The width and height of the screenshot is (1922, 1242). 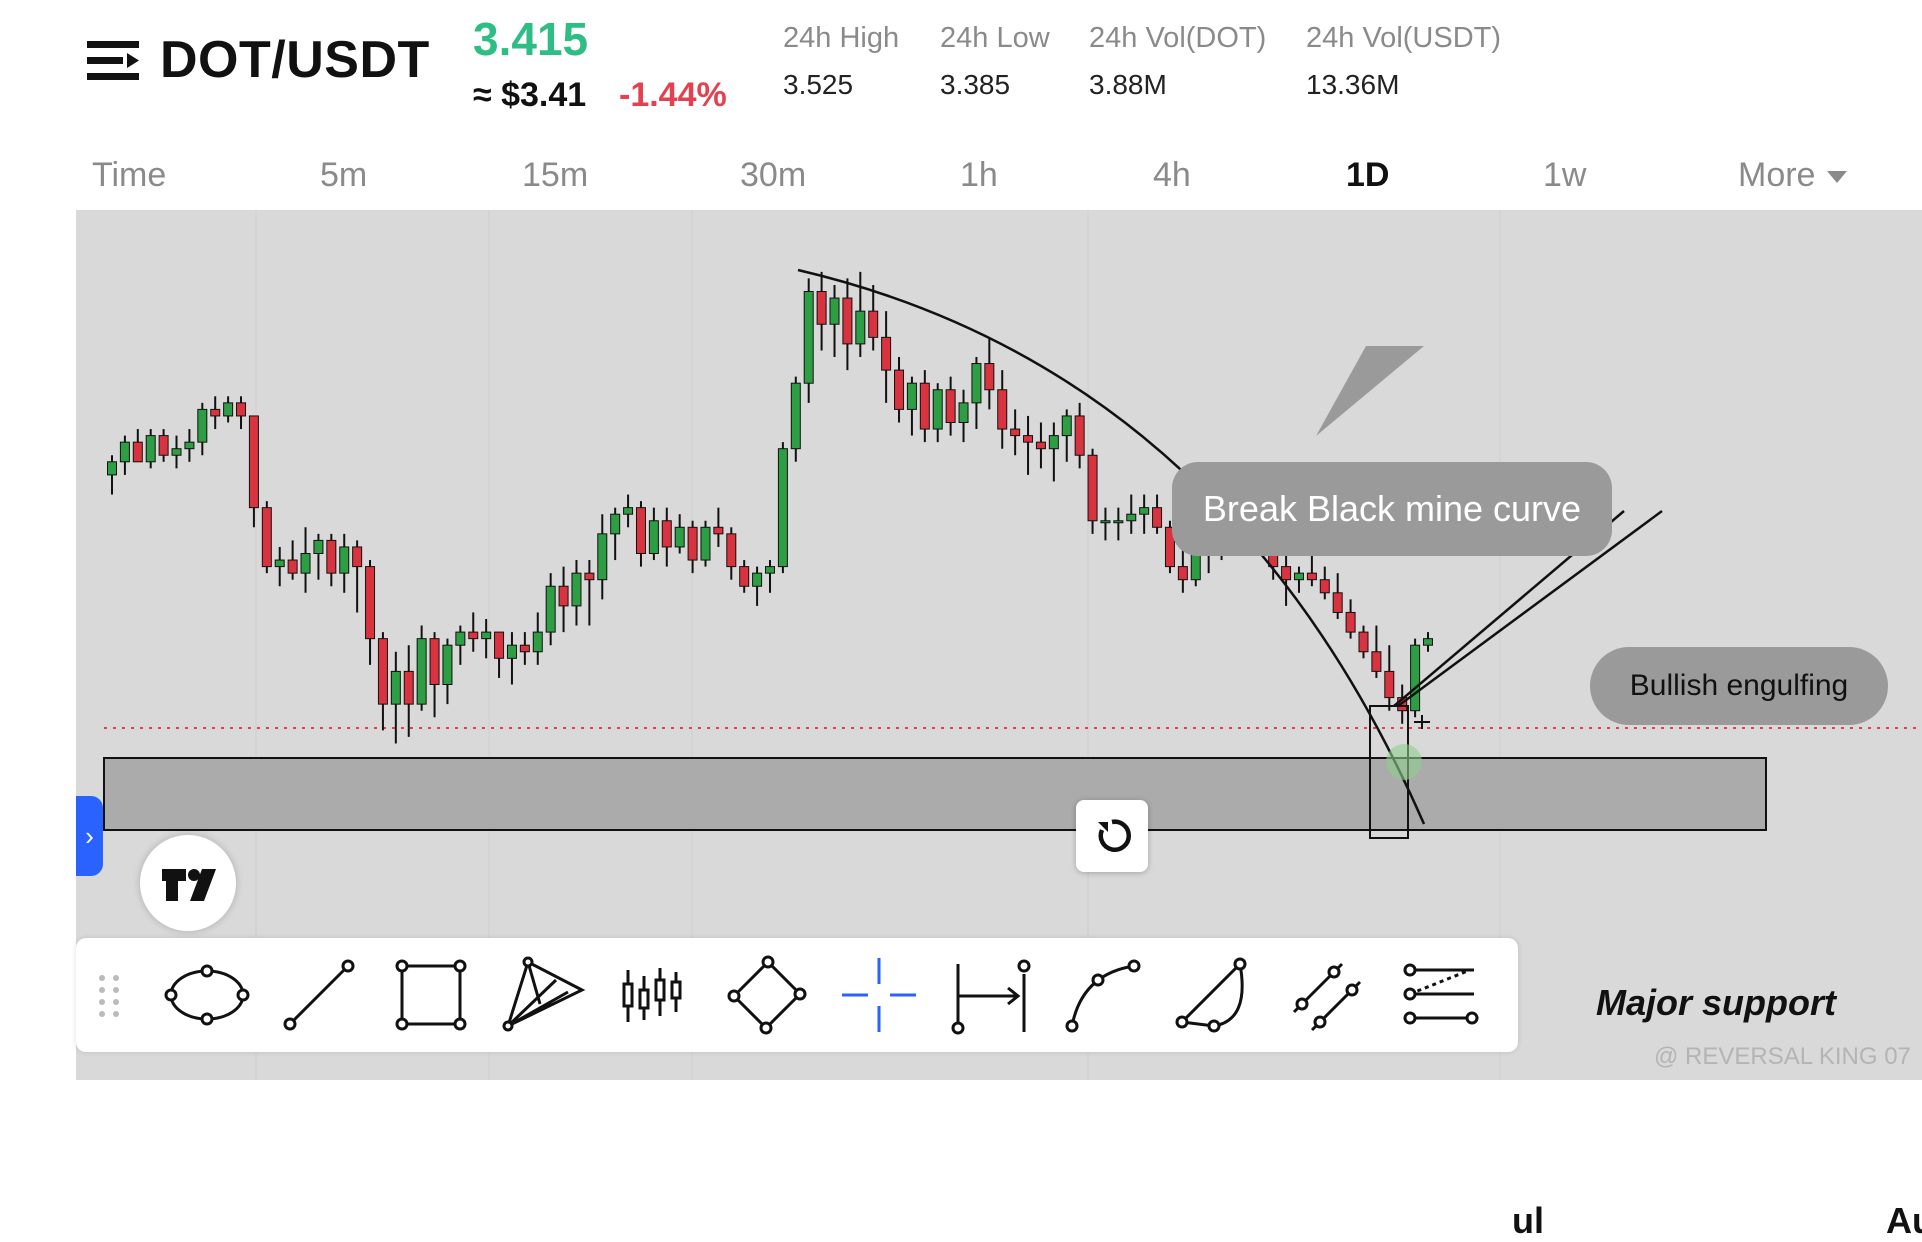 I want to click on chevron-right-icon: ›, so click(x=89, y=836).